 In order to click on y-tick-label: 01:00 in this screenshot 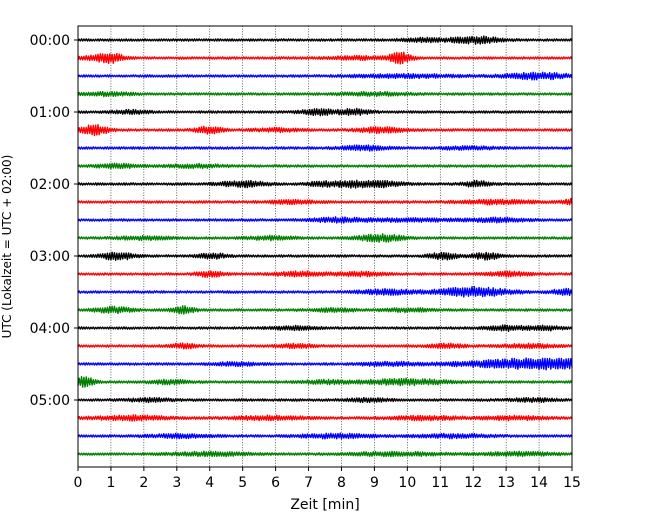, I will do `click(50, 113)`.